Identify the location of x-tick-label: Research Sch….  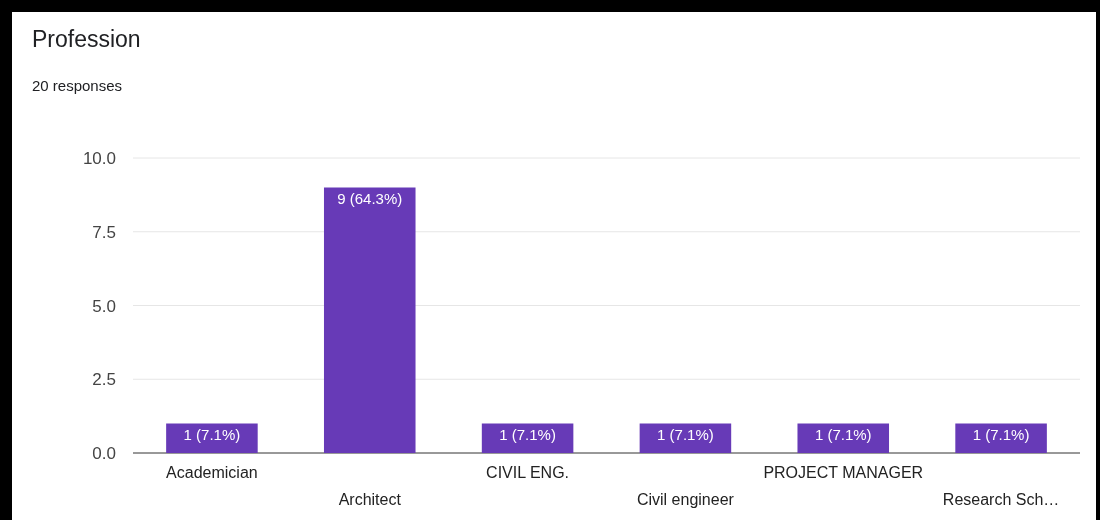
(1001, 499).